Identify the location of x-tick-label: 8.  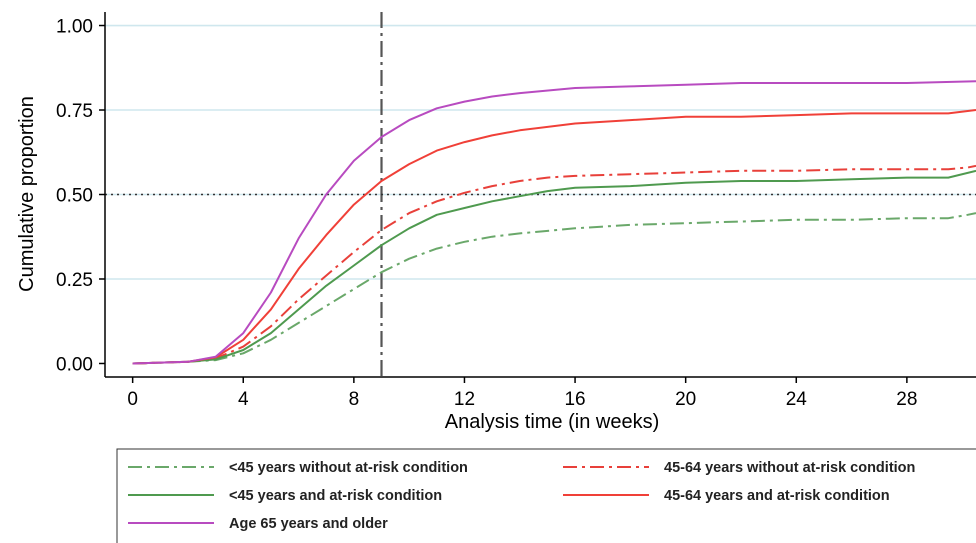
(354, 399).